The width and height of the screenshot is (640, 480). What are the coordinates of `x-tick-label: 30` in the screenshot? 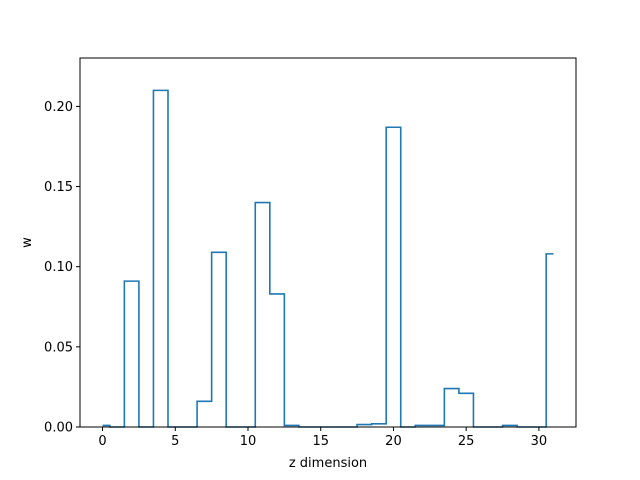 It's located at (539, 441).